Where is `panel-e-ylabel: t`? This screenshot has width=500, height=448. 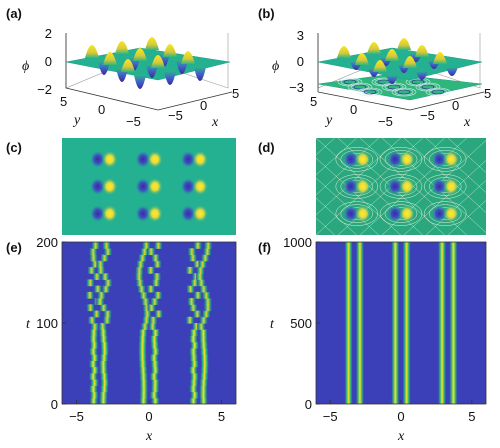
panel-e-ylabel: t is located at coordinates (28, 324).